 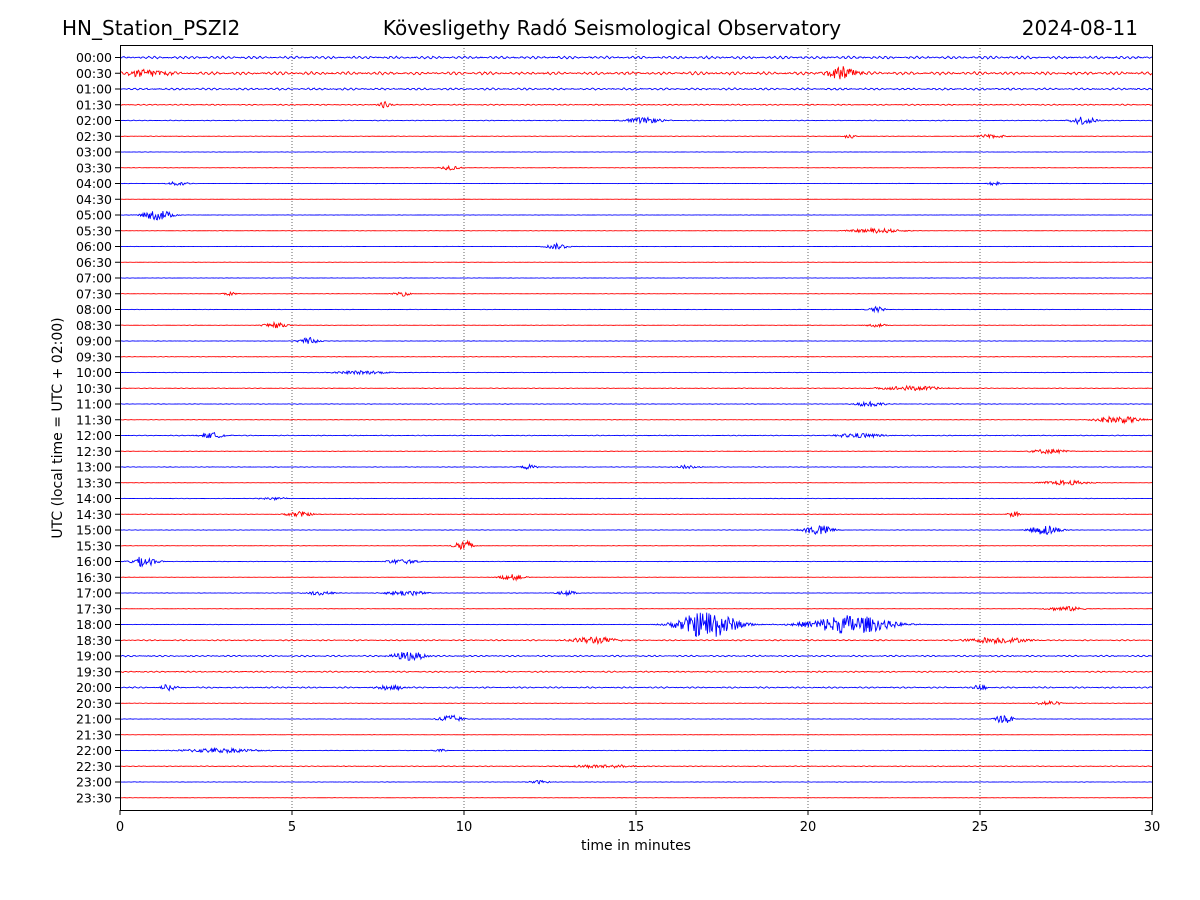 I want to click on y-tick-label: 22:30, so click(x=94, y=766).